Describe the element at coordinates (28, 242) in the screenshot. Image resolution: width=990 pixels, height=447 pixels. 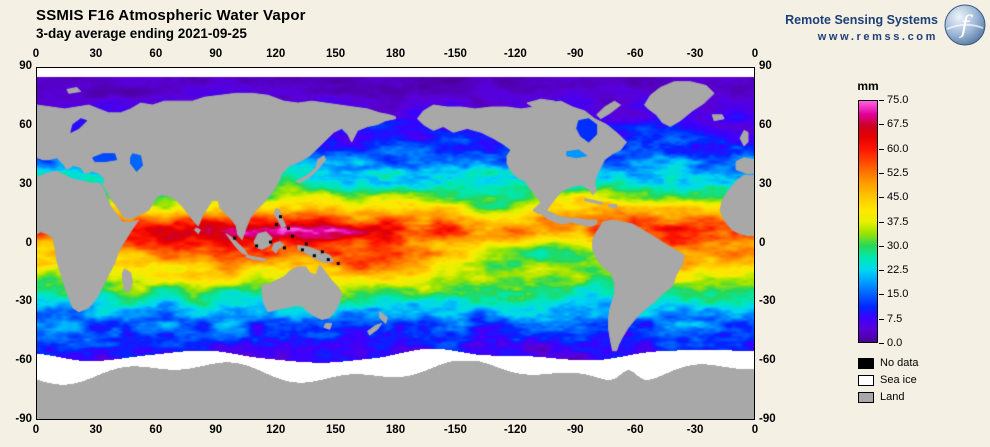
I see `lat-tick-left-3: 0` at that location.